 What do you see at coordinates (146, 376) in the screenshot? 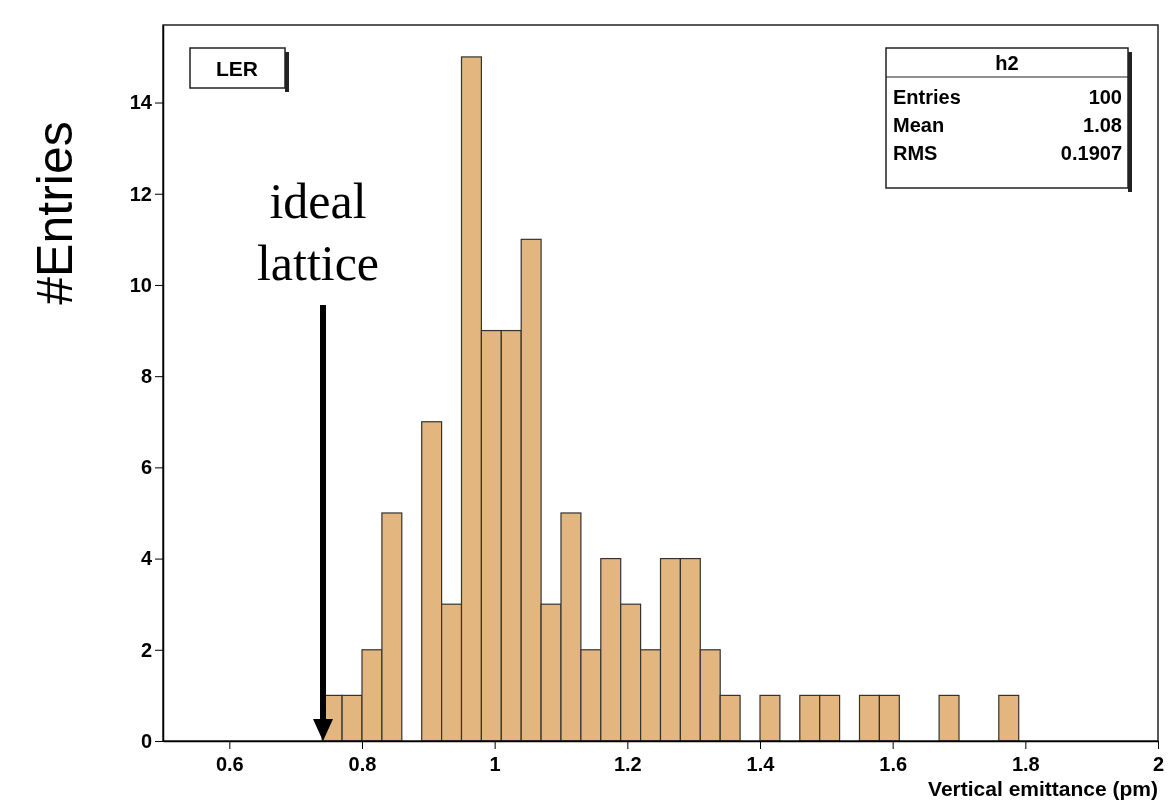
I see `y-tick-label: 8` at bounding box center [146, 376].